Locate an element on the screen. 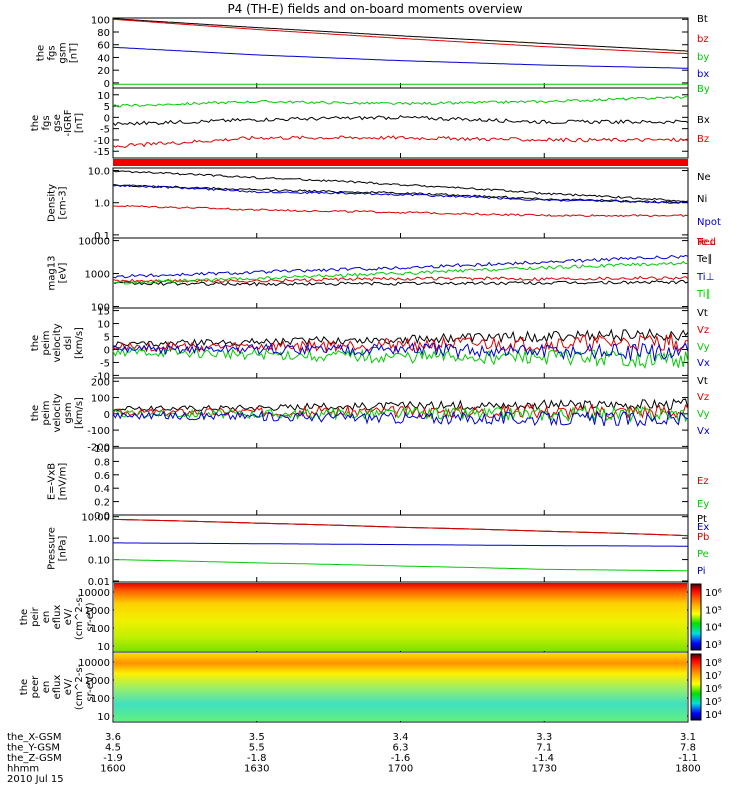 Image resolution: width=750 pixels, height=800 pixels. series-line-bx is located at coordinates (400, 57).